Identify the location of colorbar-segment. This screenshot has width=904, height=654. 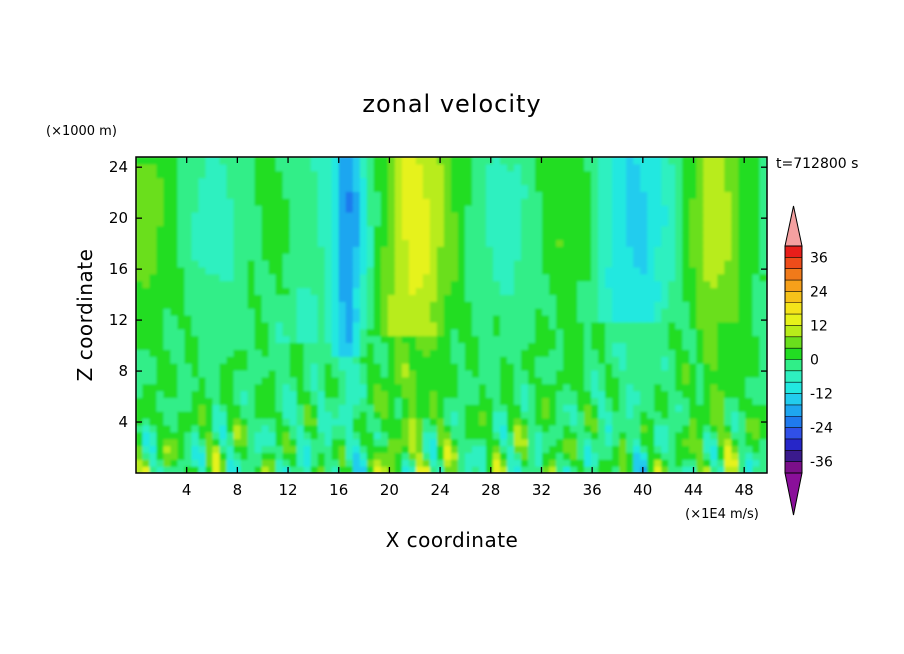
(793, 444).